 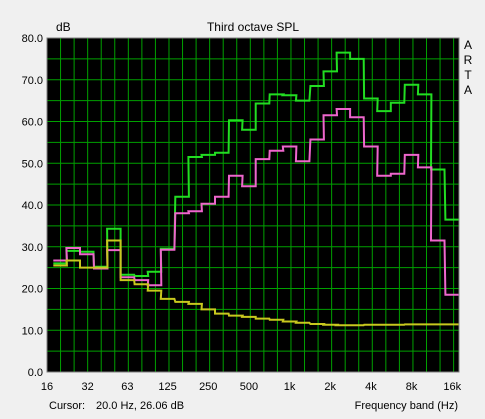 What do you see at coordinates (32, 123) in the screenshot?
I see `y-tick-label: 60.0` at bounding box center [32, 123].